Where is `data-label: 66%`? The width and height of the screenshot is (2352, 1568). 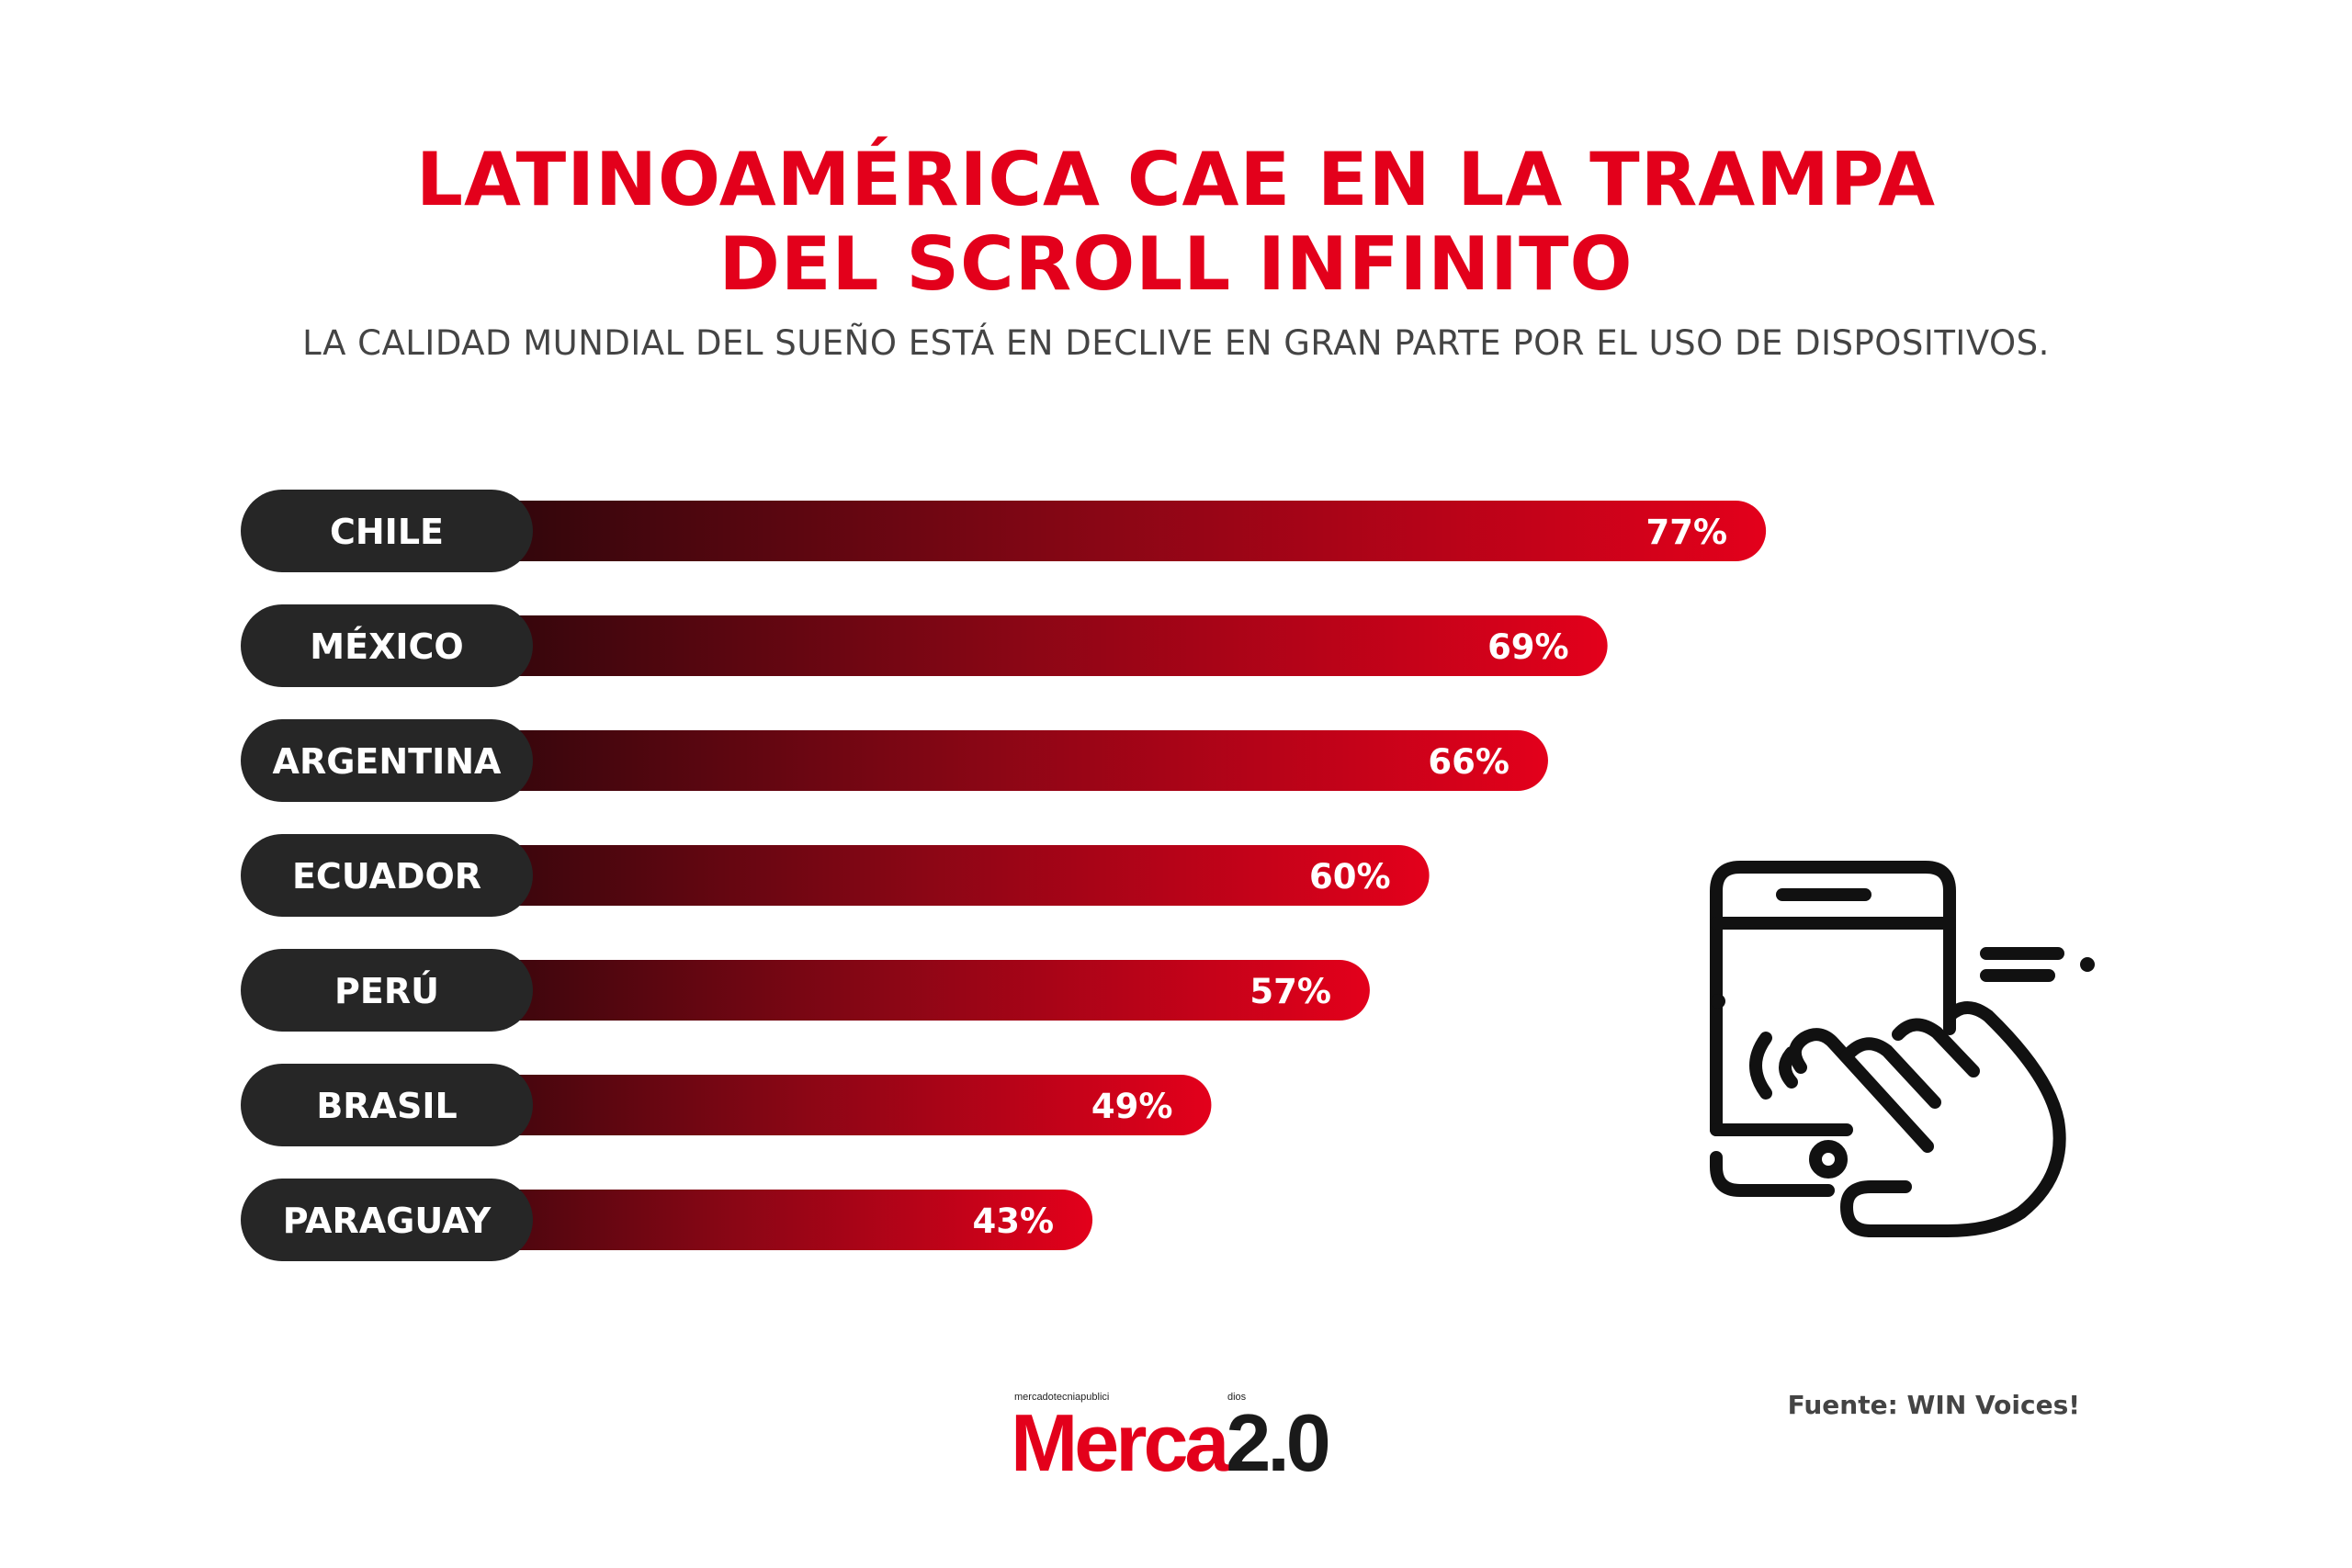 data-label: 66% is located at coordinates (1469, 762).